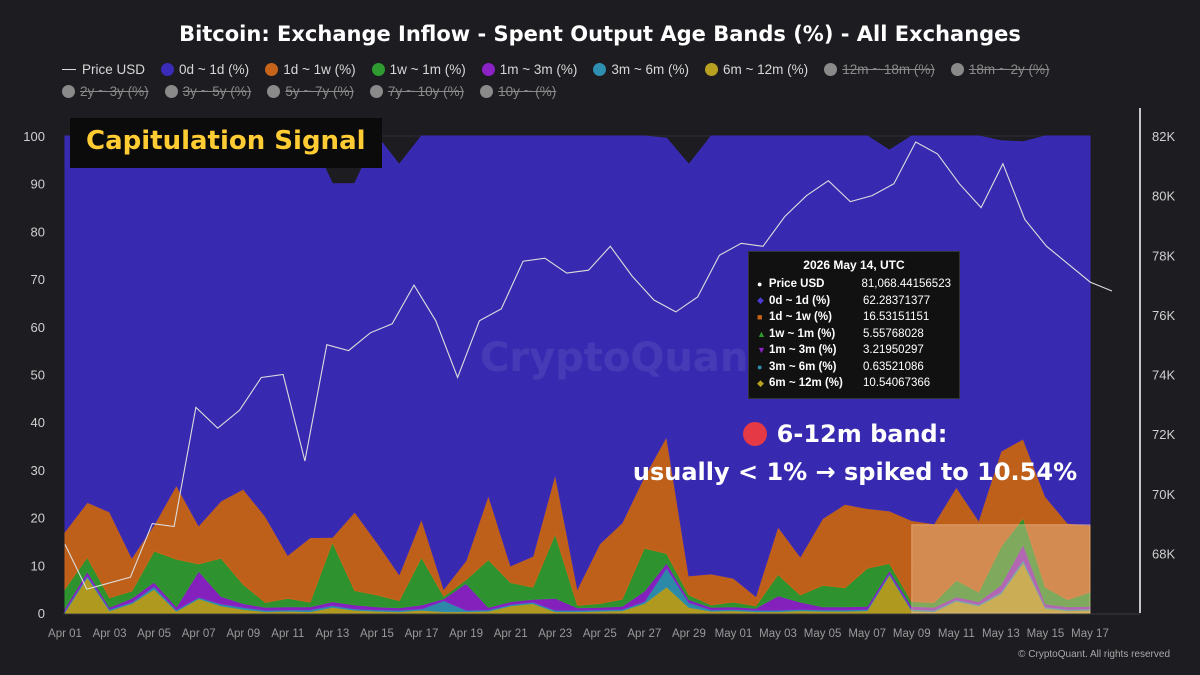  What do you see at coordinates (114, 91) in the screenshot?
I see `legend-label: 2y ~ 3y (%)` at bounding box center [114, 91].